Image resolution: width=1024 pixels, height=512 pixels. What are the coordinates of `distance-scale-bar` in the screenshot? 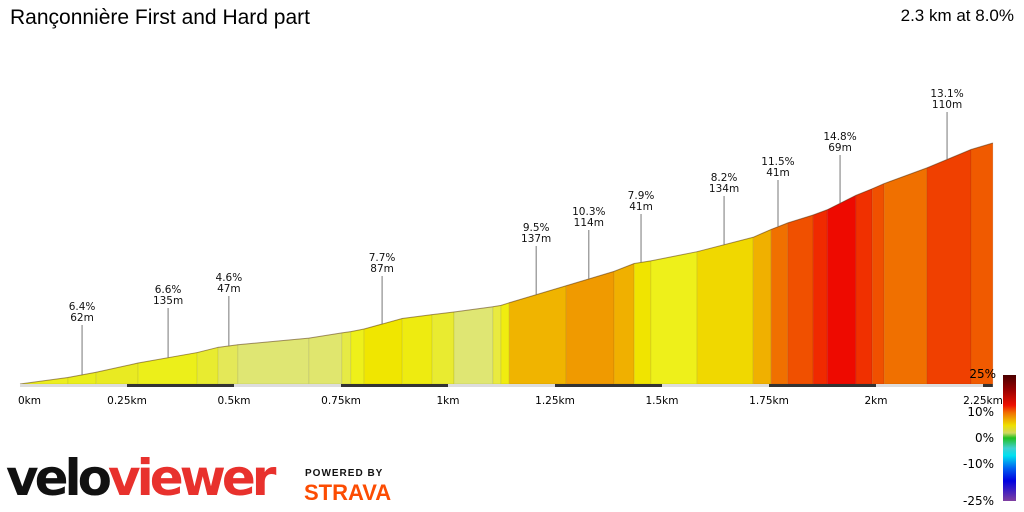 It's located at (506, 385).